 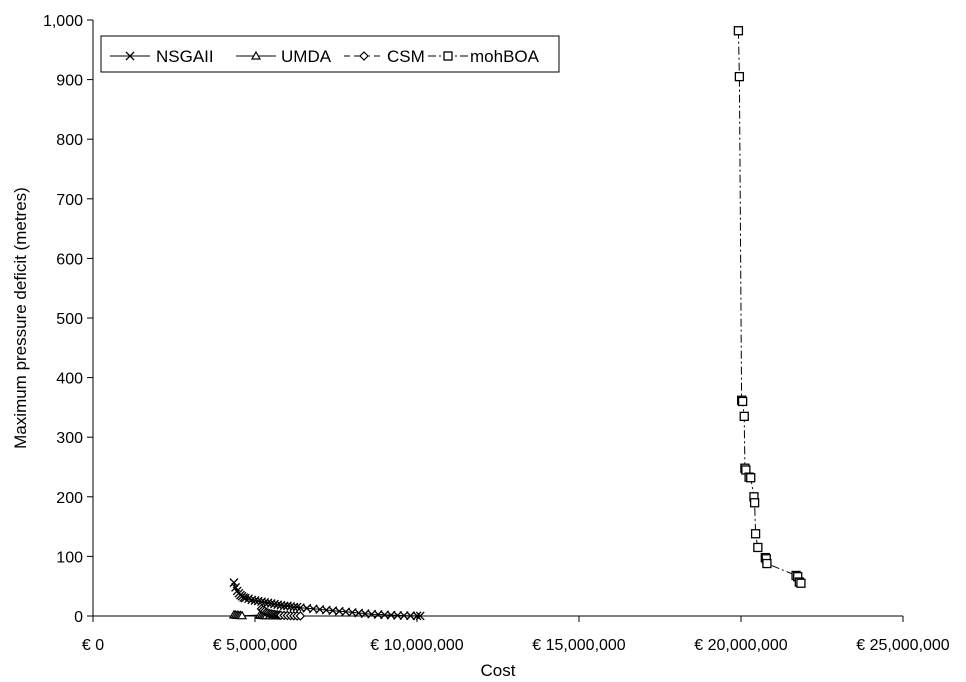 I want to click on series-mohboa, so click(x=769, y=307).